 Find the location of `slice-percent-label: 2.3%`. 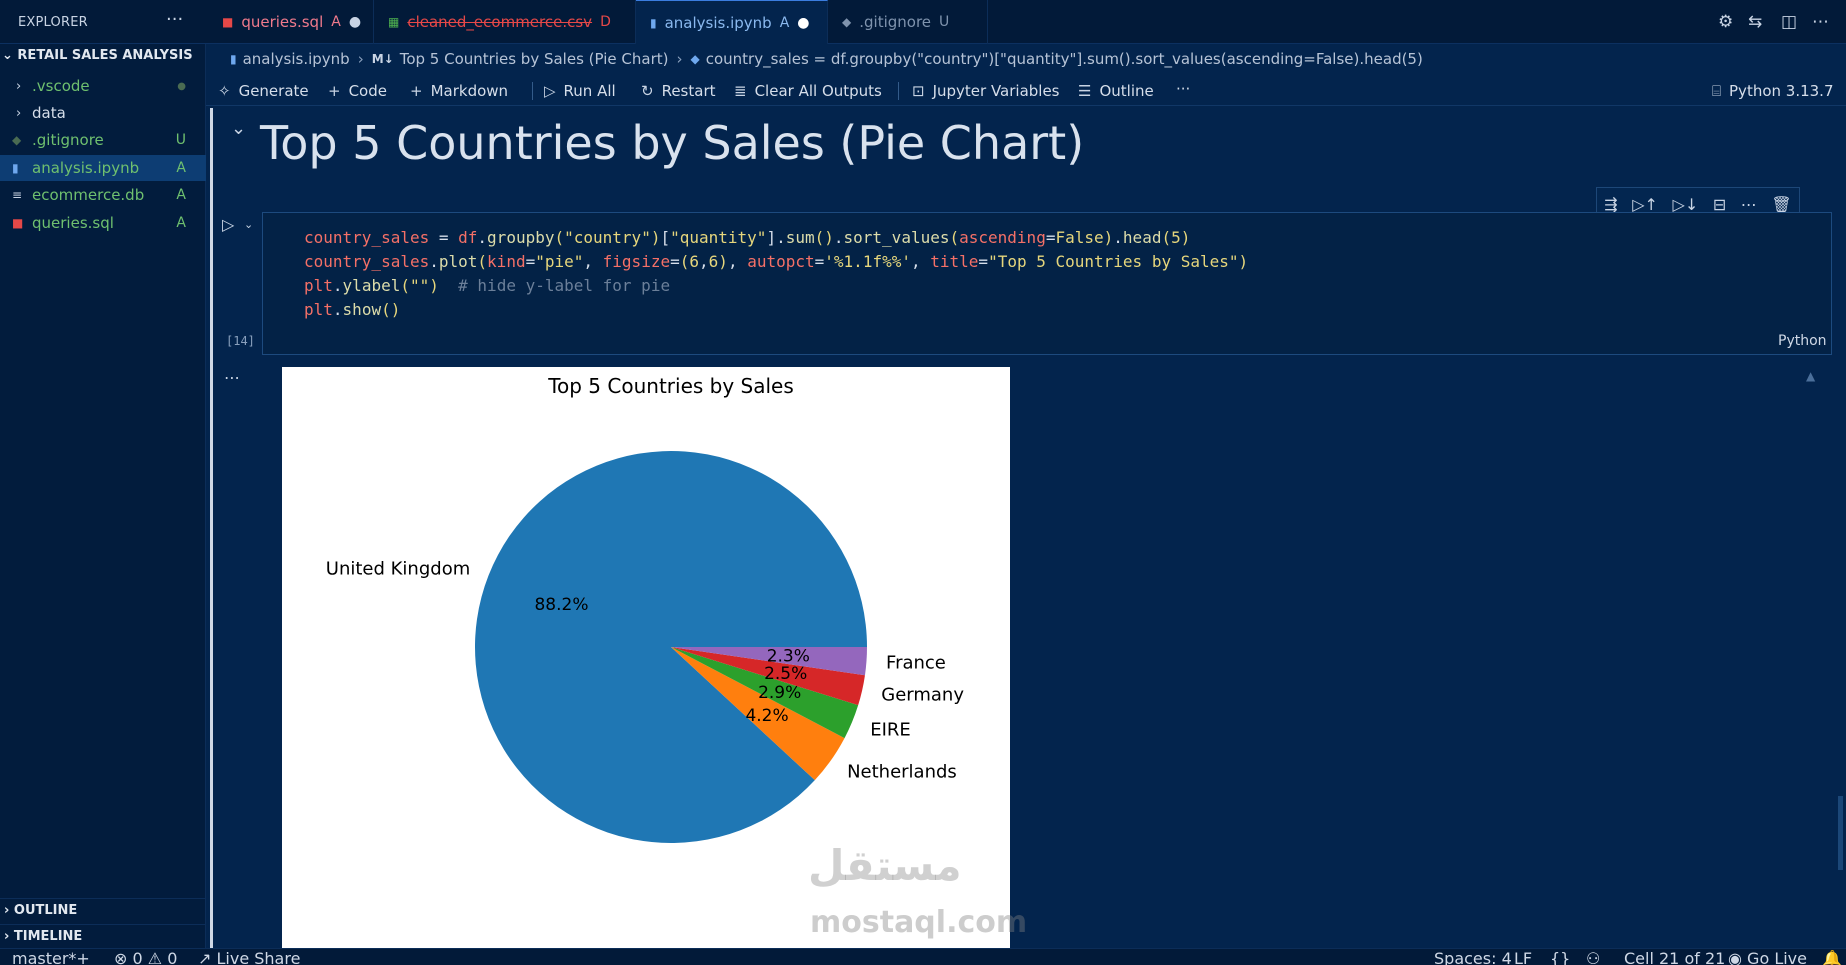

slice-percent-label: 2.3% is located at coordinates (788, 656).